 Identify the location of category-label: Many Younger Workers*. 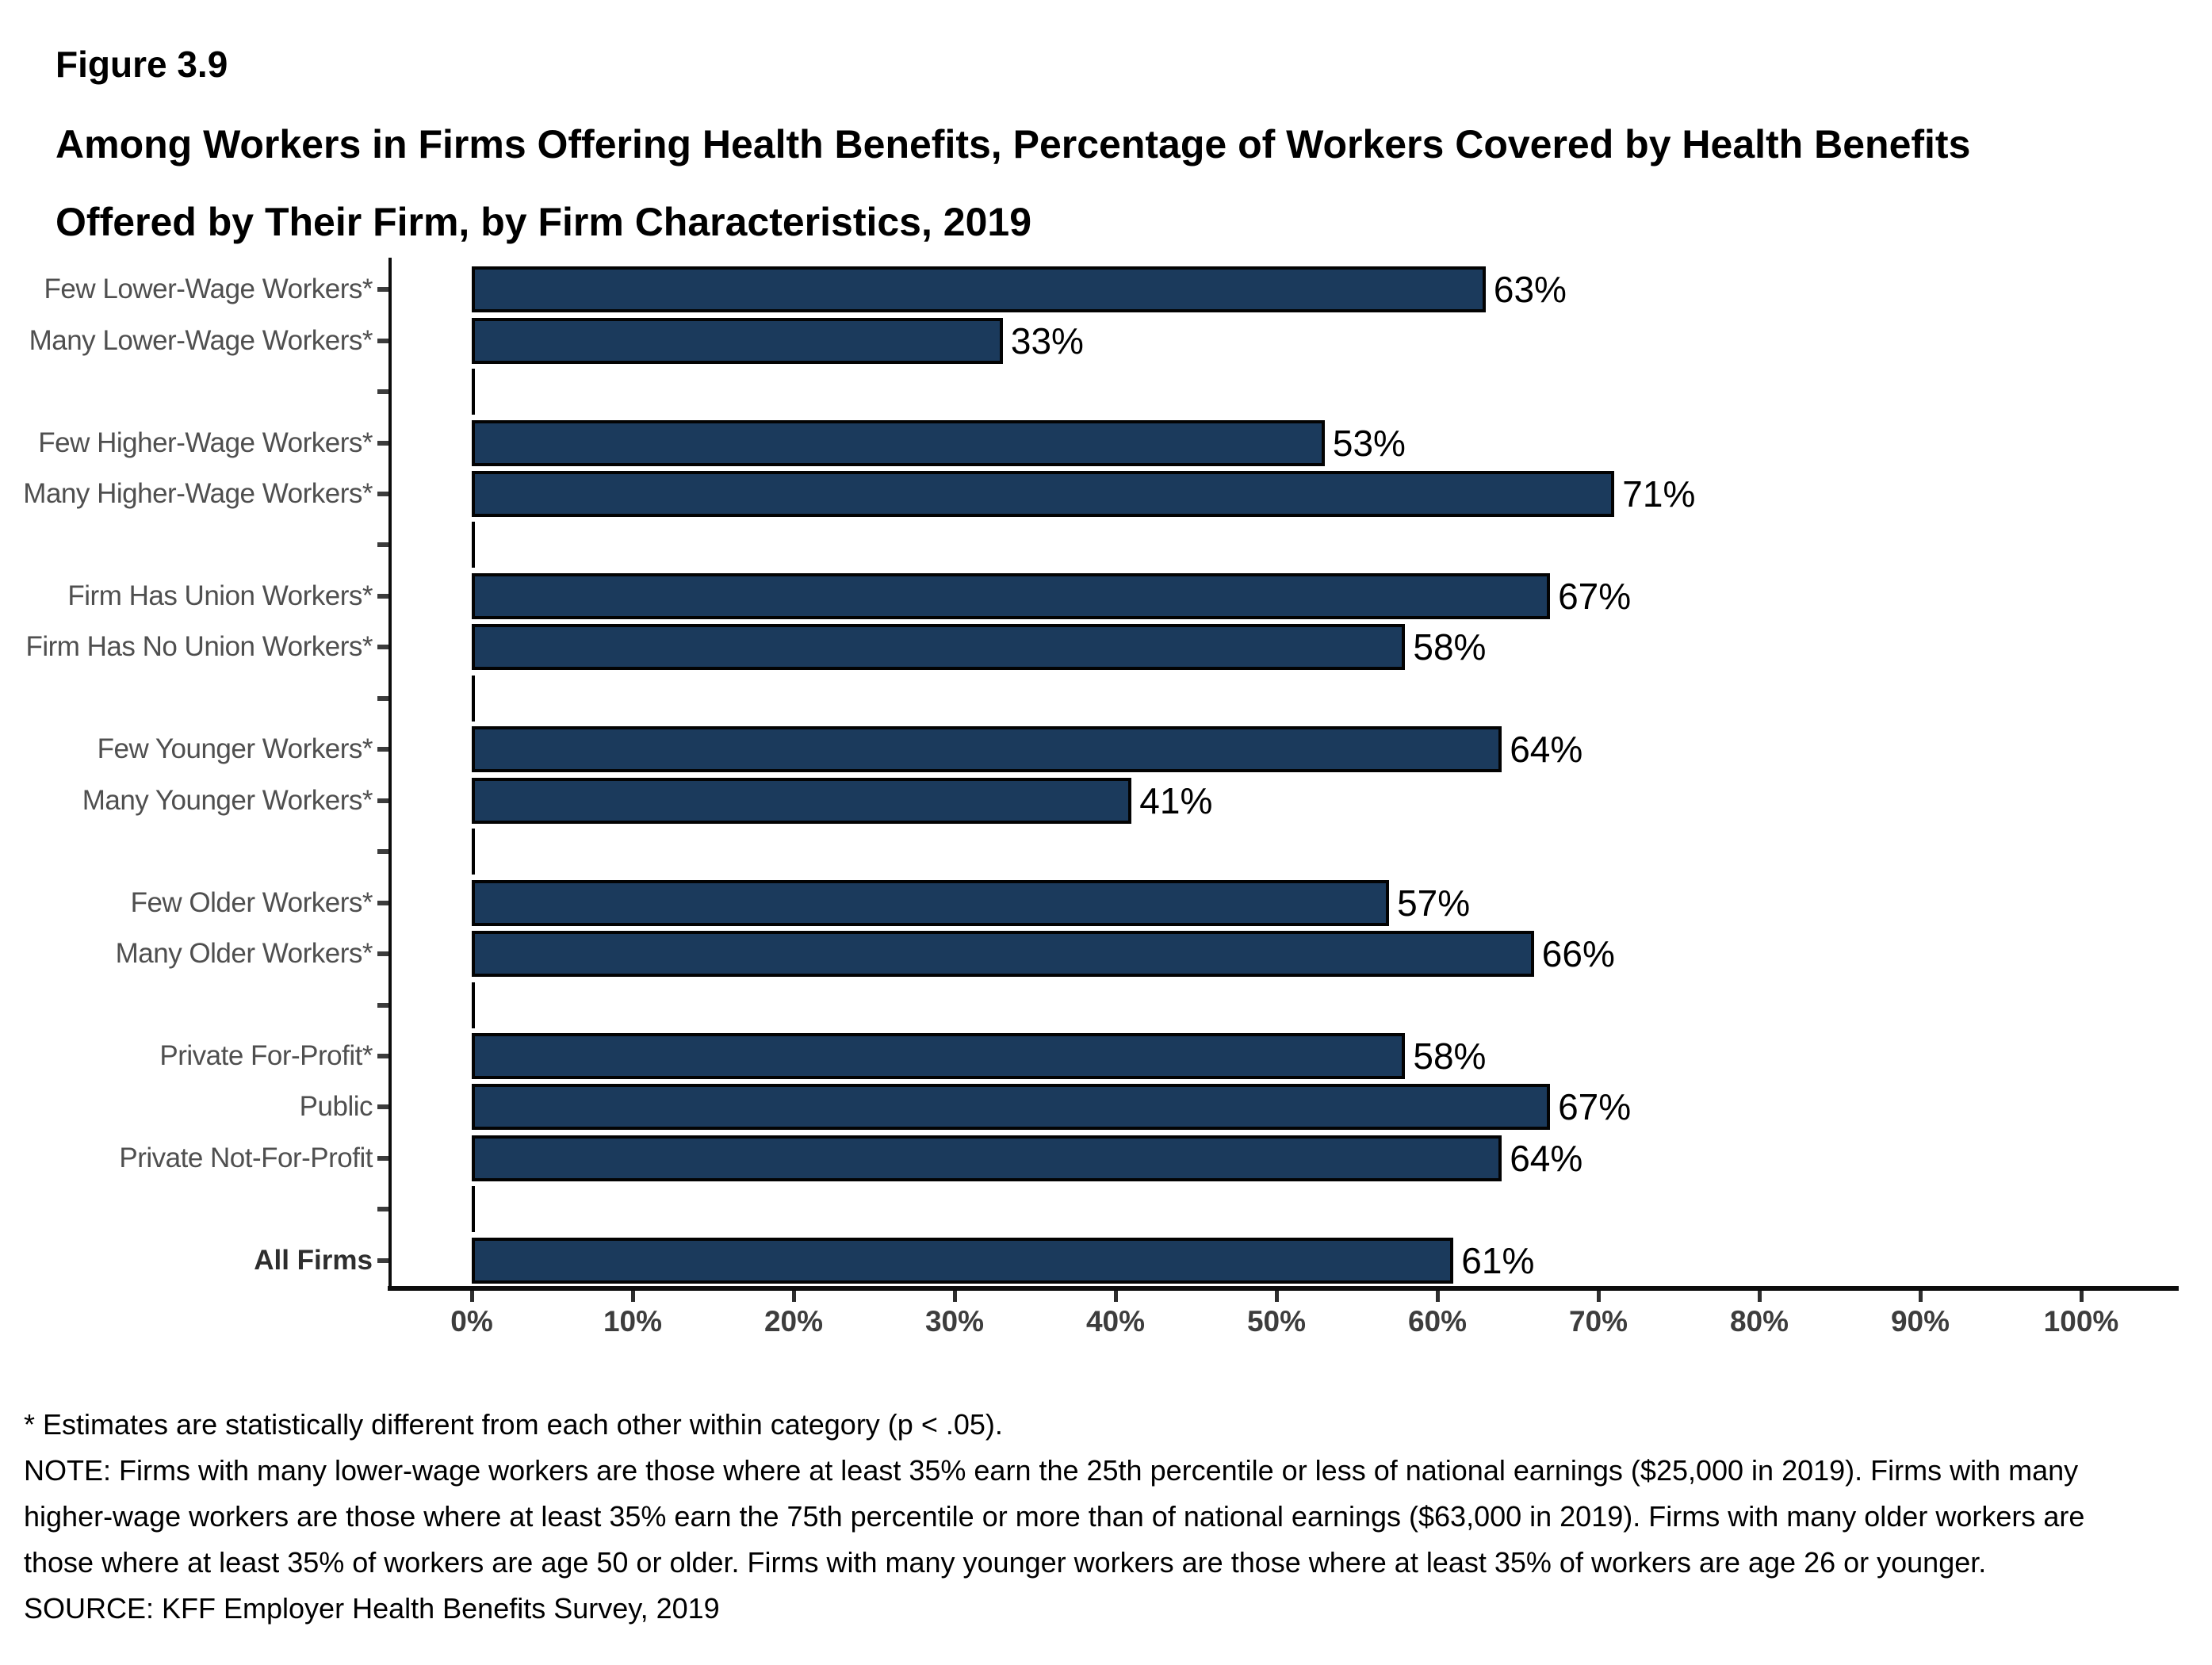
(228, 800).